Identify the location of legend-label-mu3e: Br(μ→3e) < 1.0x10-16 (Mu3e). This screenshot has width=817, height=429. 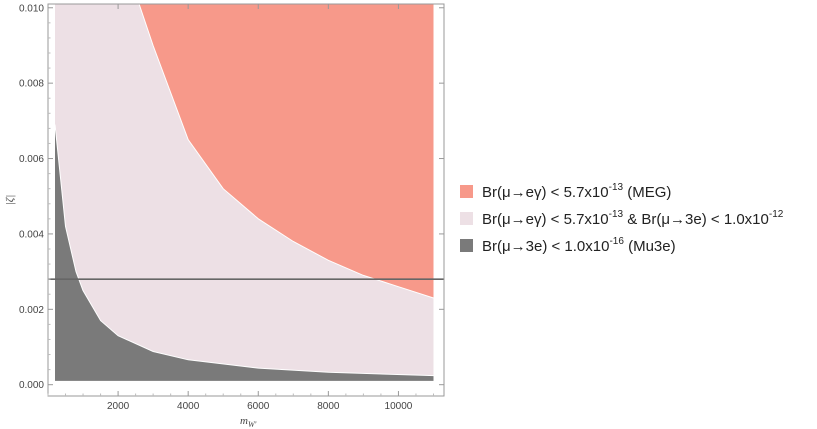
(579, 245).